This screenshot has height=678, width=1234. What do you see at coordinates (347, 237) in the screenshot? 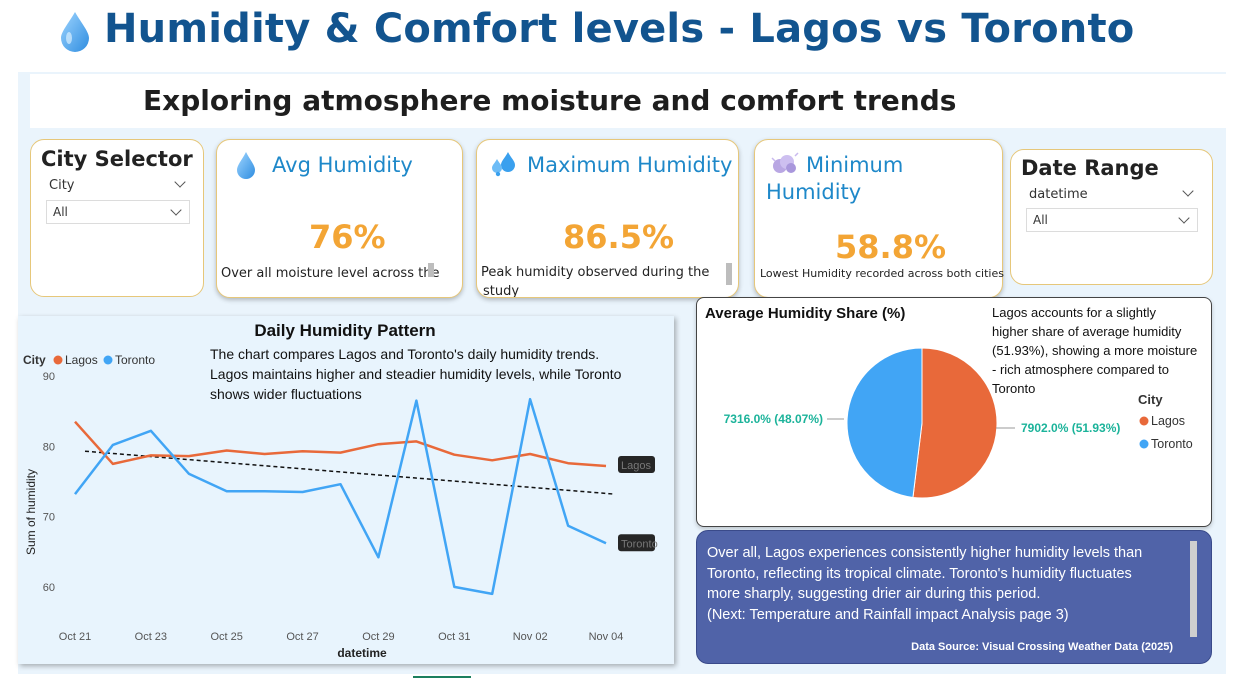
I see `kpi-value: 76%` at bounding box center [347, 237].